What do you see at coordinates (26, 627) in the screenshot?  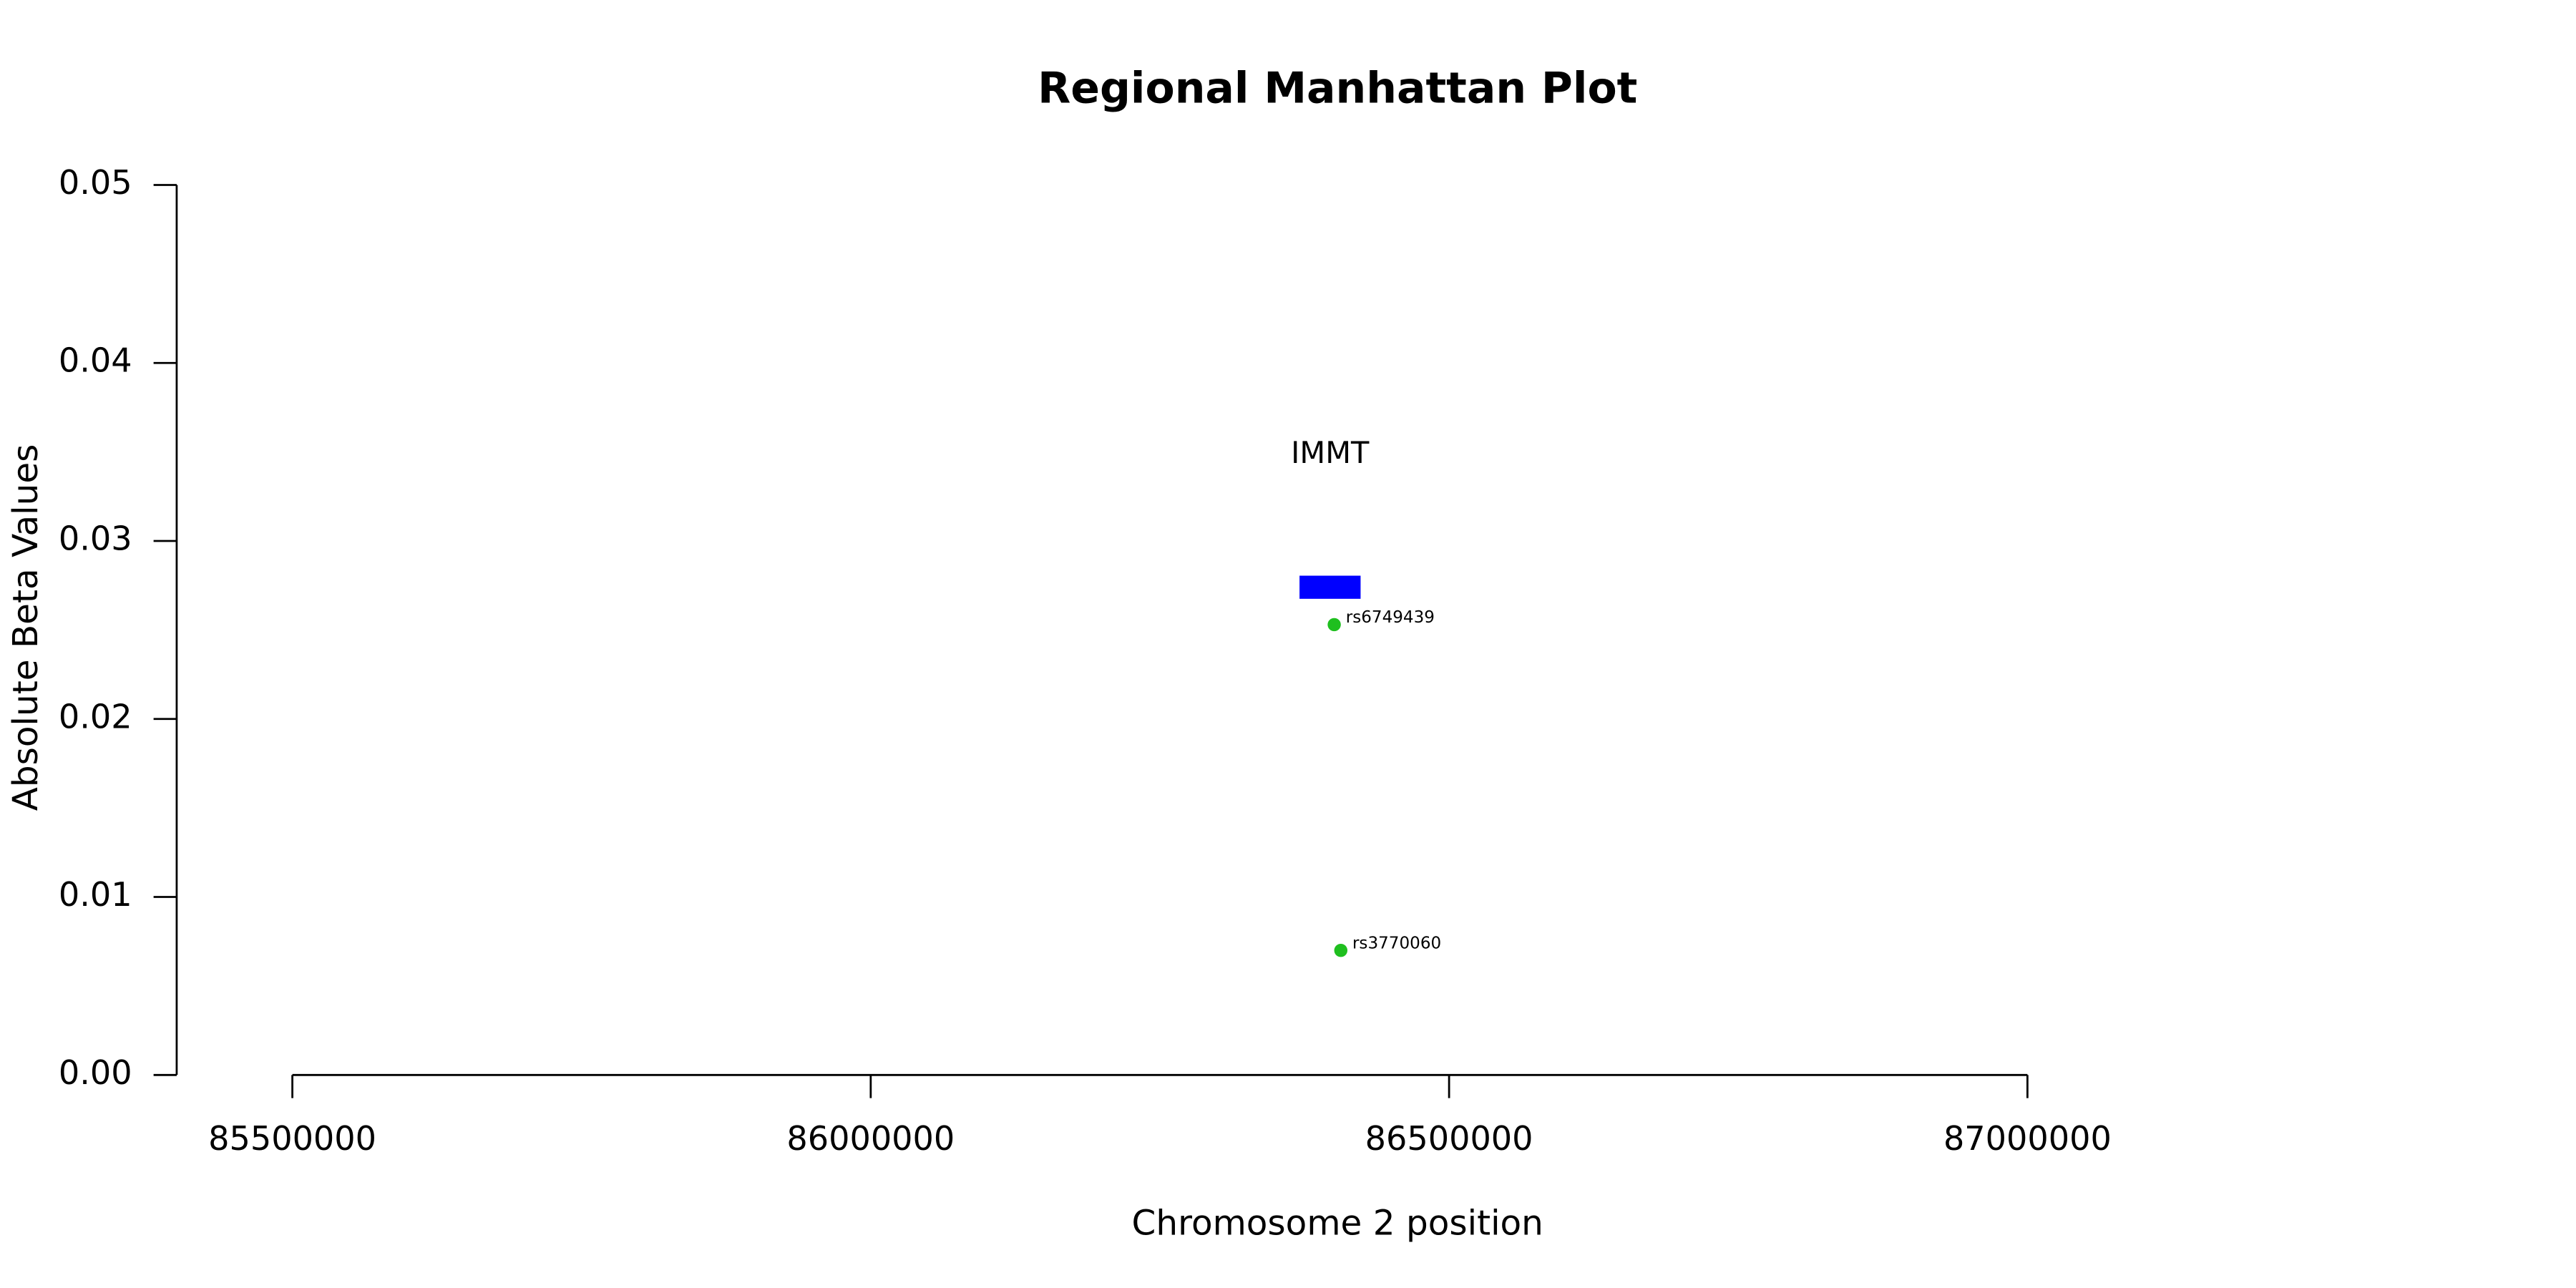 I see `y-axis-label: Absolute Beta Values` at bounding box center [26, 627].